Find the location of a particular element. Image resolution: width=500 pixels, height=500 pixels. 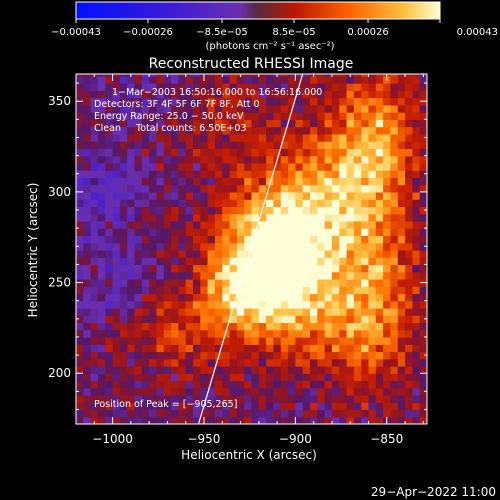

clean-counts-text: Clean Total counts: 6.50E+03 is located at coordinates (170, 128).